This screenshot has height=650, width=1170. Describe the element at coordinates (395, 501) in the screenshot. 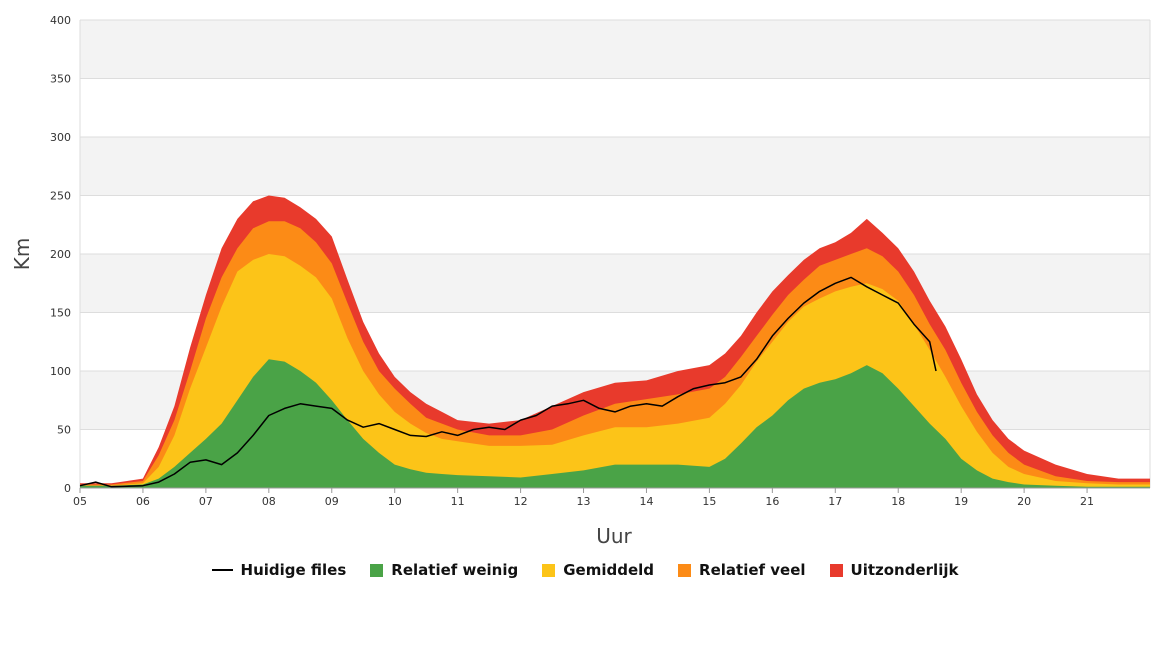

I see `x-tick-label: 10` at that location.